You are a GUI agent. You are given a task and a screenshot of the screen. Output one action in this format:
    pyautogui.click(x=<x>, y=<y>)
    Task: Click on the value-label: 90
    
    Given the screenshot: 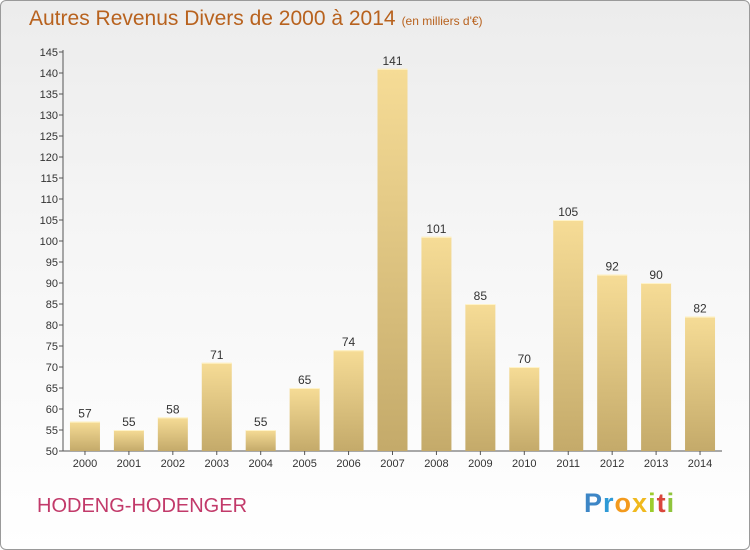 What is the action you would take?
    pyautogui.click(x=656, y=275)
    